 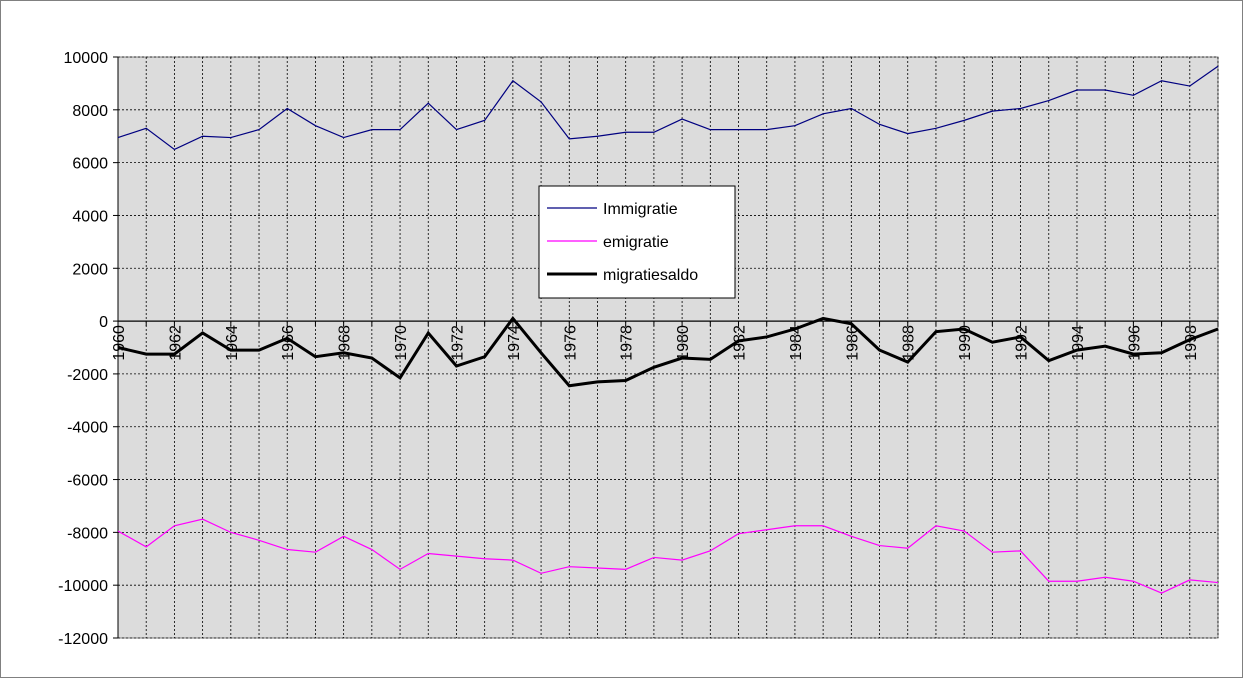 What do you see at coordinates (650, 275) in the screenshot?
I see `legend-label: migratiesaldo` at bounding box center [650, 275].